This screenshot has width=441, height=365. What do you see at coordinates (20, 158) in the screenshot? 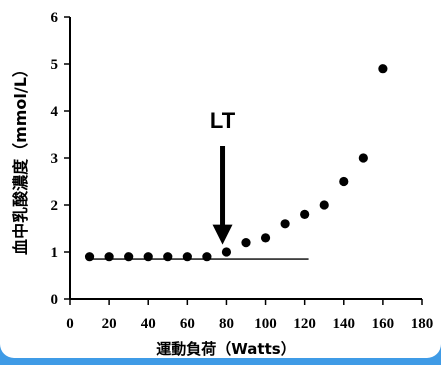
I see `y-axis-label: 血中乳酸濃度（mmol/L）` at bounding box center [20, 158].